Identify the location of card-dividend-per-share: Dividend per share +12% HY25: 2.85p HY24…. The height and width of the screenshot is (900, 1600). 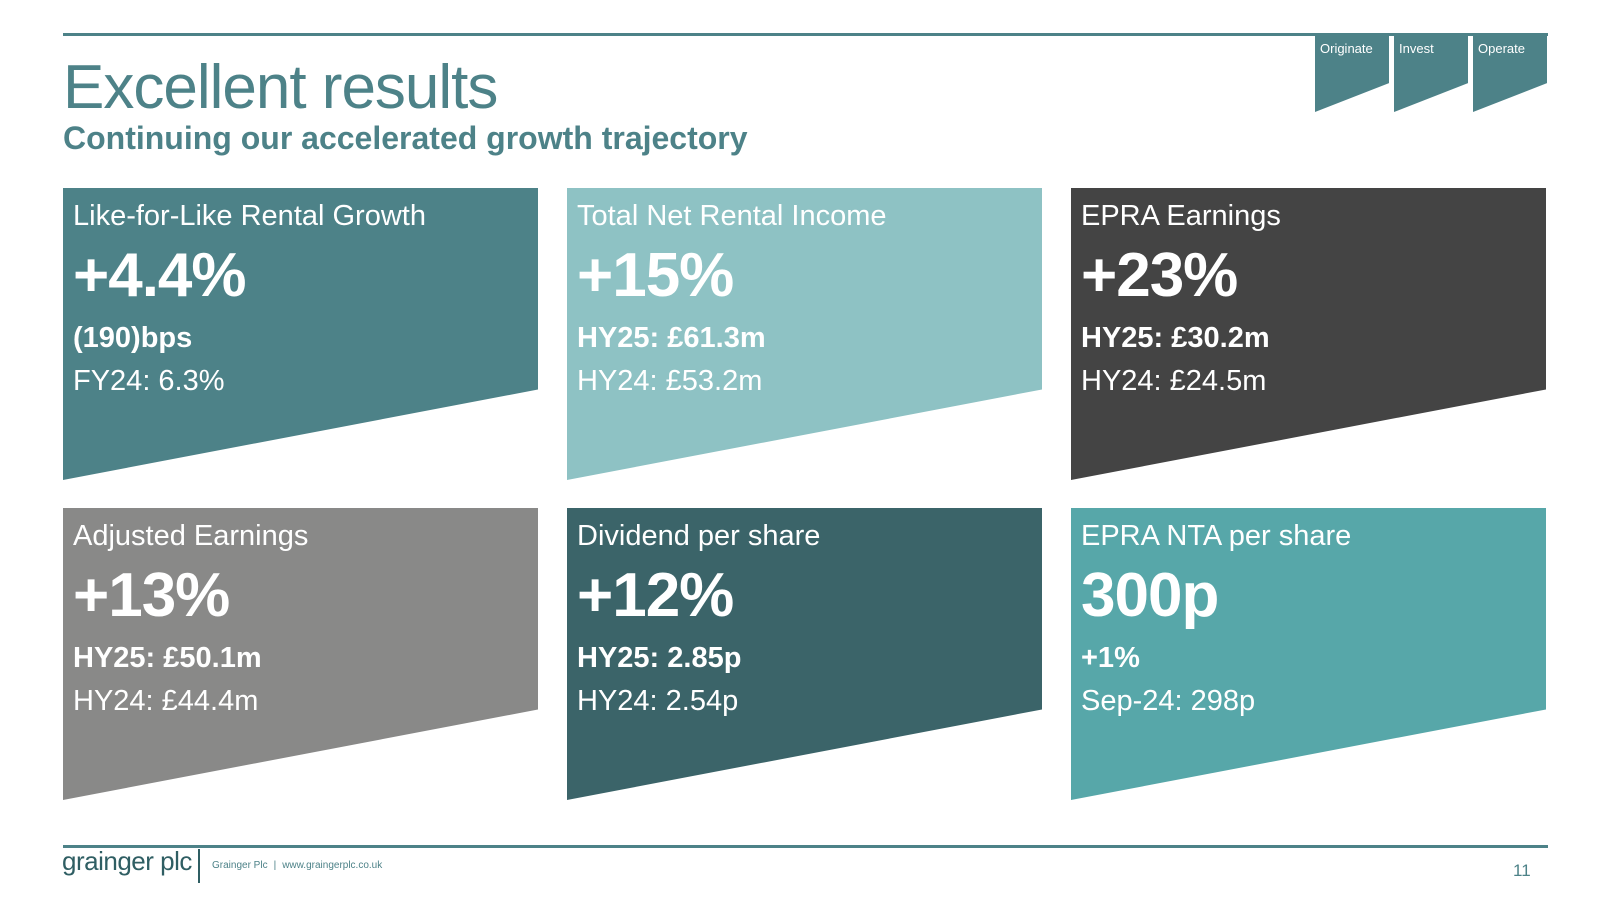
(804, 654).